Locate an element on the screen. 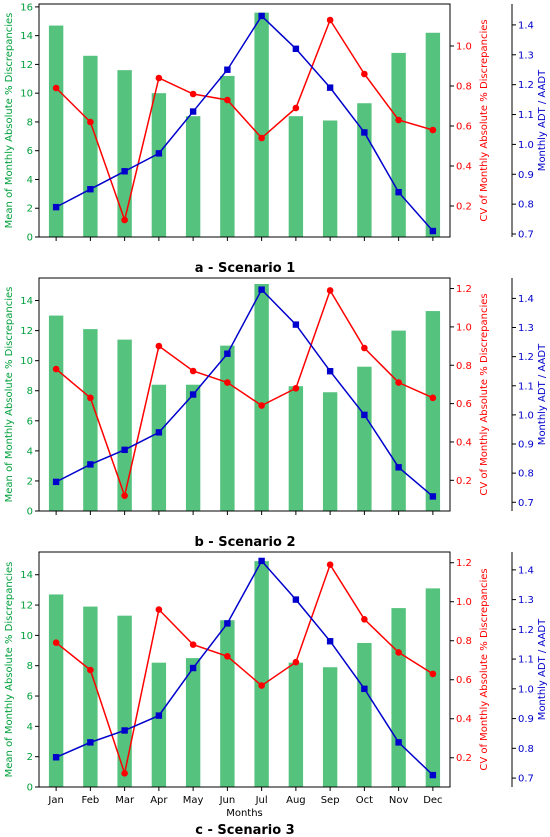 The image size is (550, 837). bar-apr is located at coordinates (159, 724).